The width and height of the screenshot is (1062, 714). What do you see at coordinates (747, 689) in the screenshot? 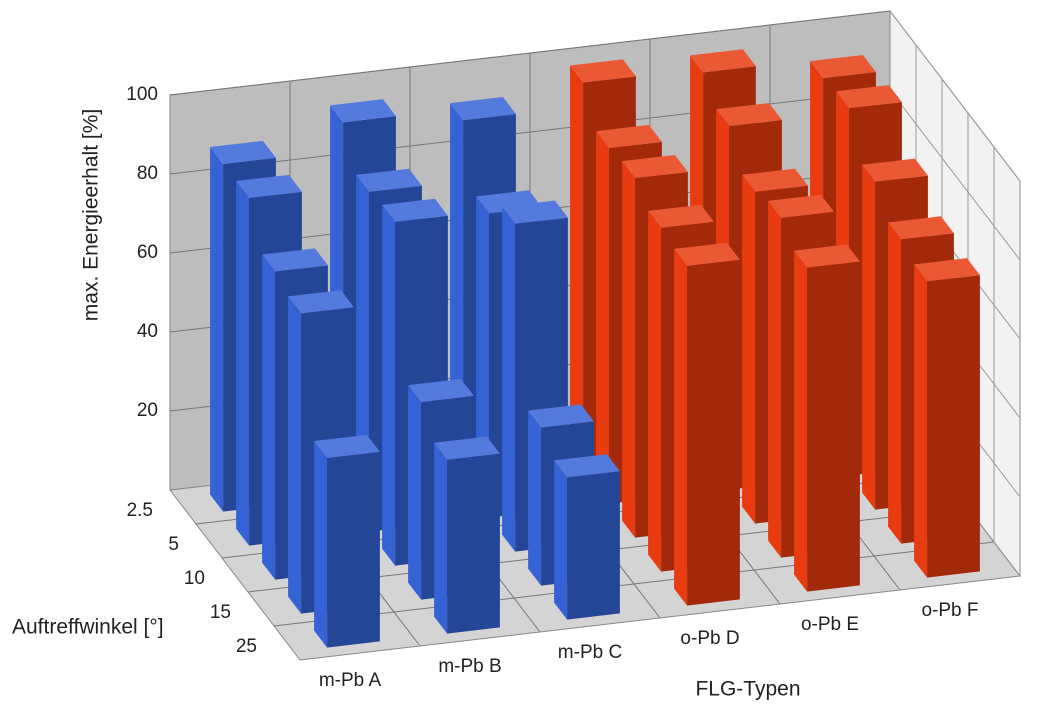
I see `x-axis-title: FLG-Typen` at bounding box center [747, 689].